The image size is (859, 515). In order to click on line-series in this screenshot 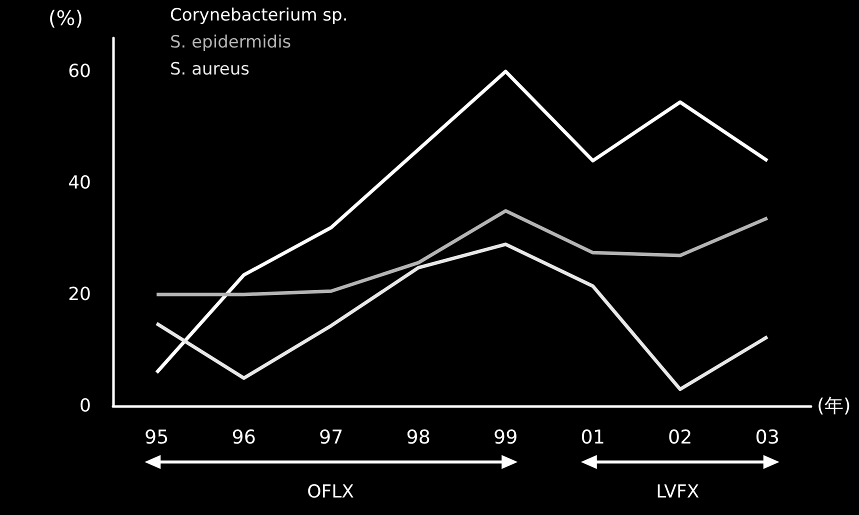, I will do `click(462, 252)`.